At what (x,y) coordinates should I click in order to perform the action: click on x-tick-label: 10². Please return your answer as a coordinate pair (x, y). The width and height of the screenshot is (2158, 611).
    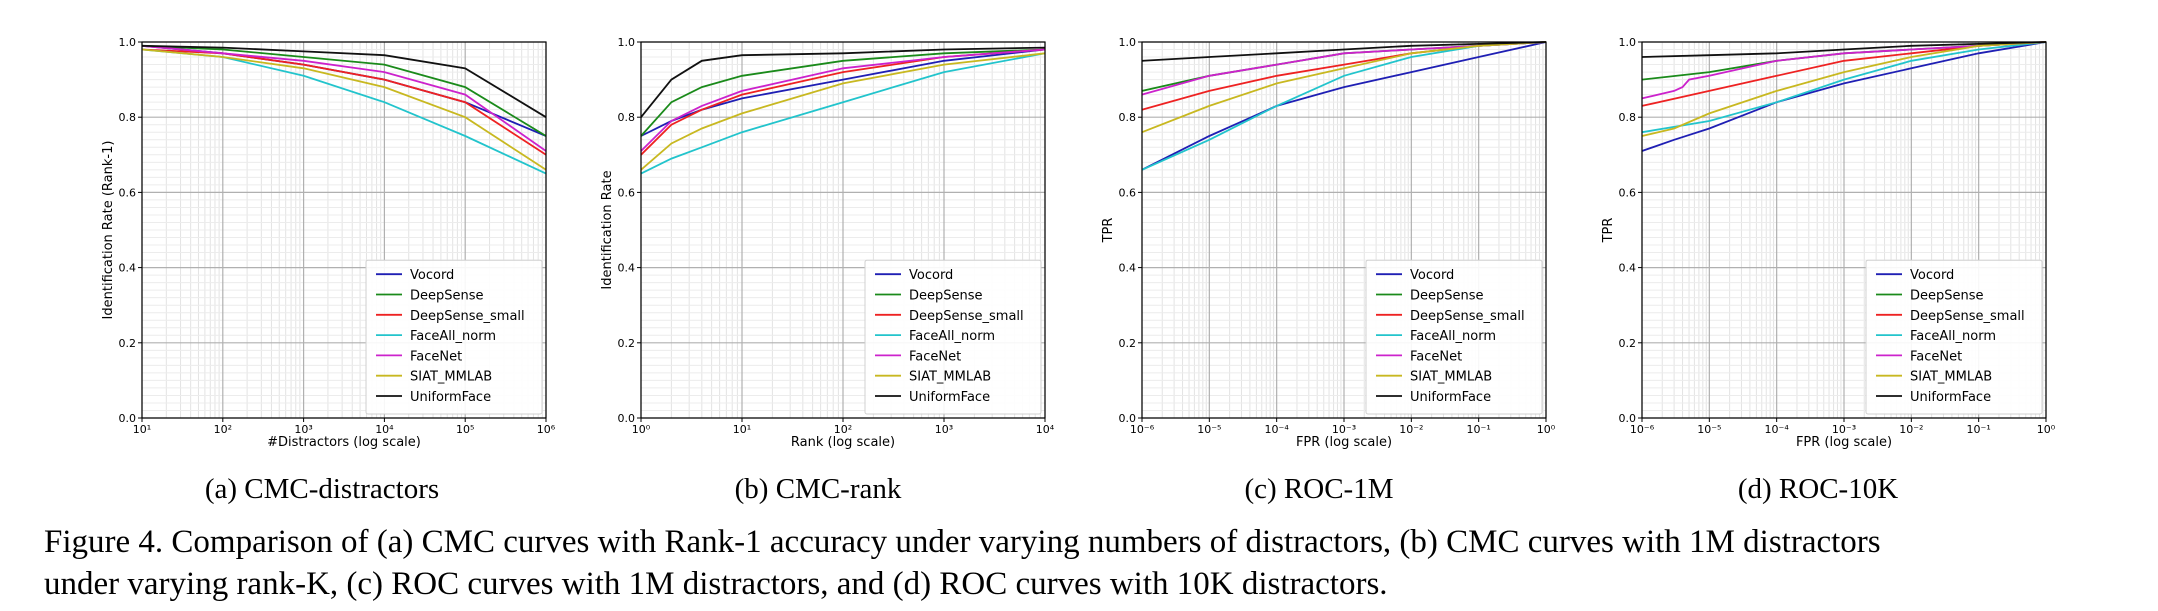
    Looking at the image, I should click on (223, 429).